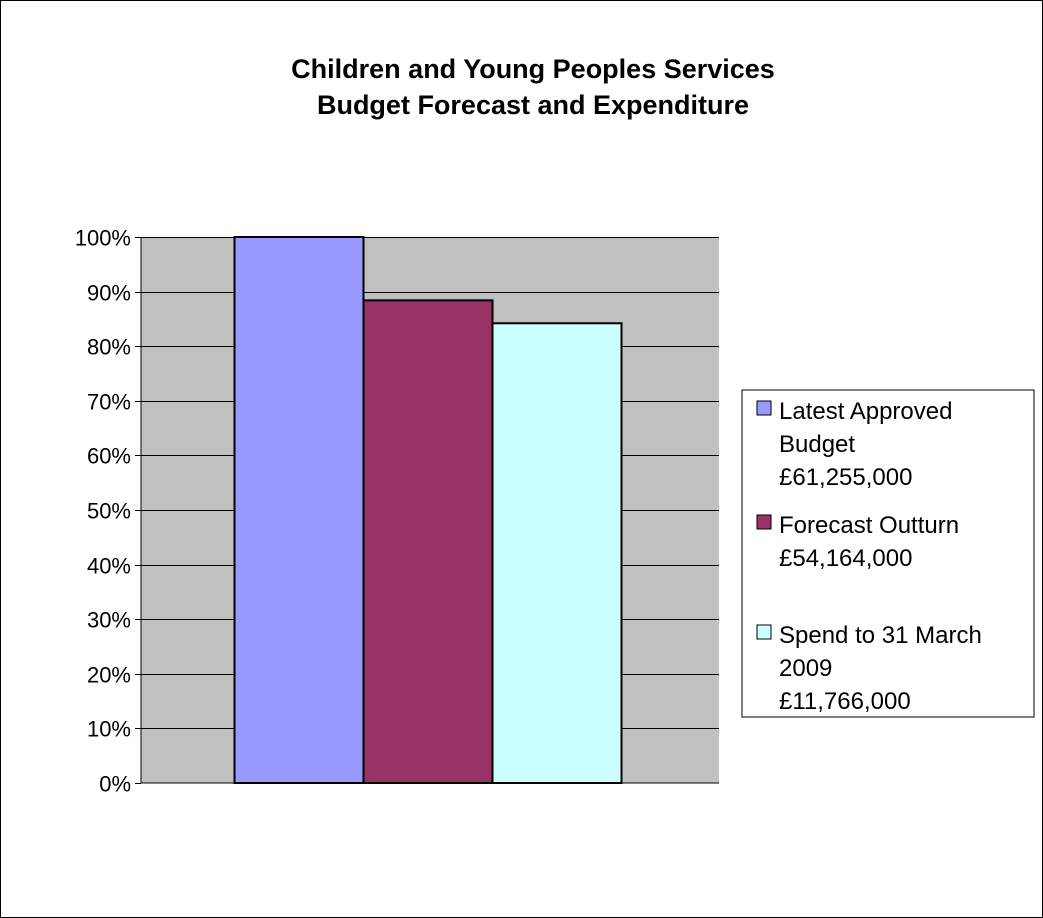  Describe the element at coordinates (533, 105) in the screenshot. I see `chart-title-line-2: Budget Forecast and Expenditure` at that location.